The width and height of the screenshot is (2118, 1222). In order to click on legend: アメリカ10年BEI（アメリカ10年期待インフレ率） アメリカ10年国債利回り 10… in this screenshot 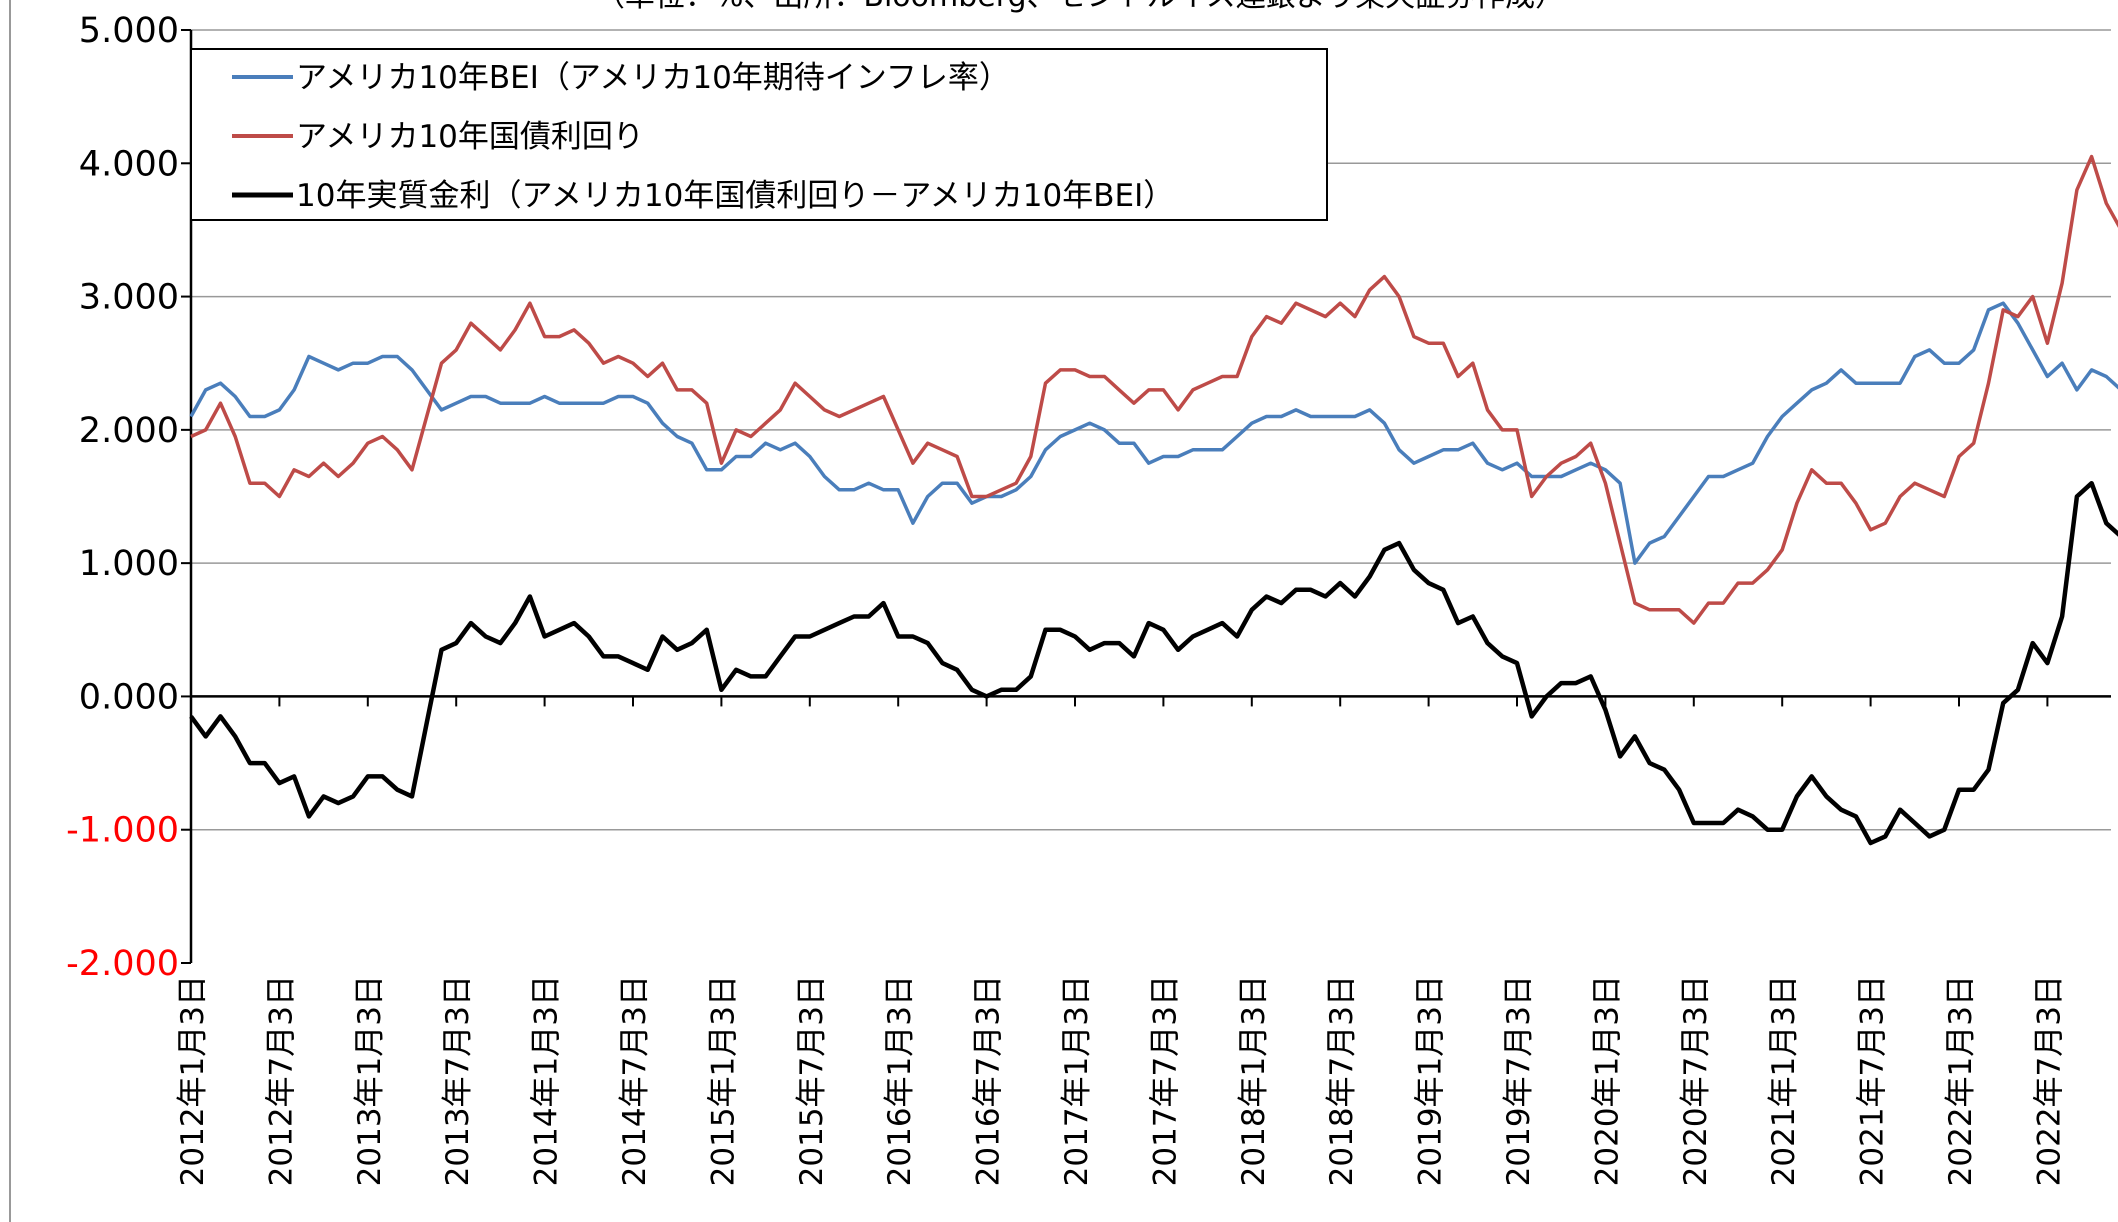, I will do `click(759, 134)`.